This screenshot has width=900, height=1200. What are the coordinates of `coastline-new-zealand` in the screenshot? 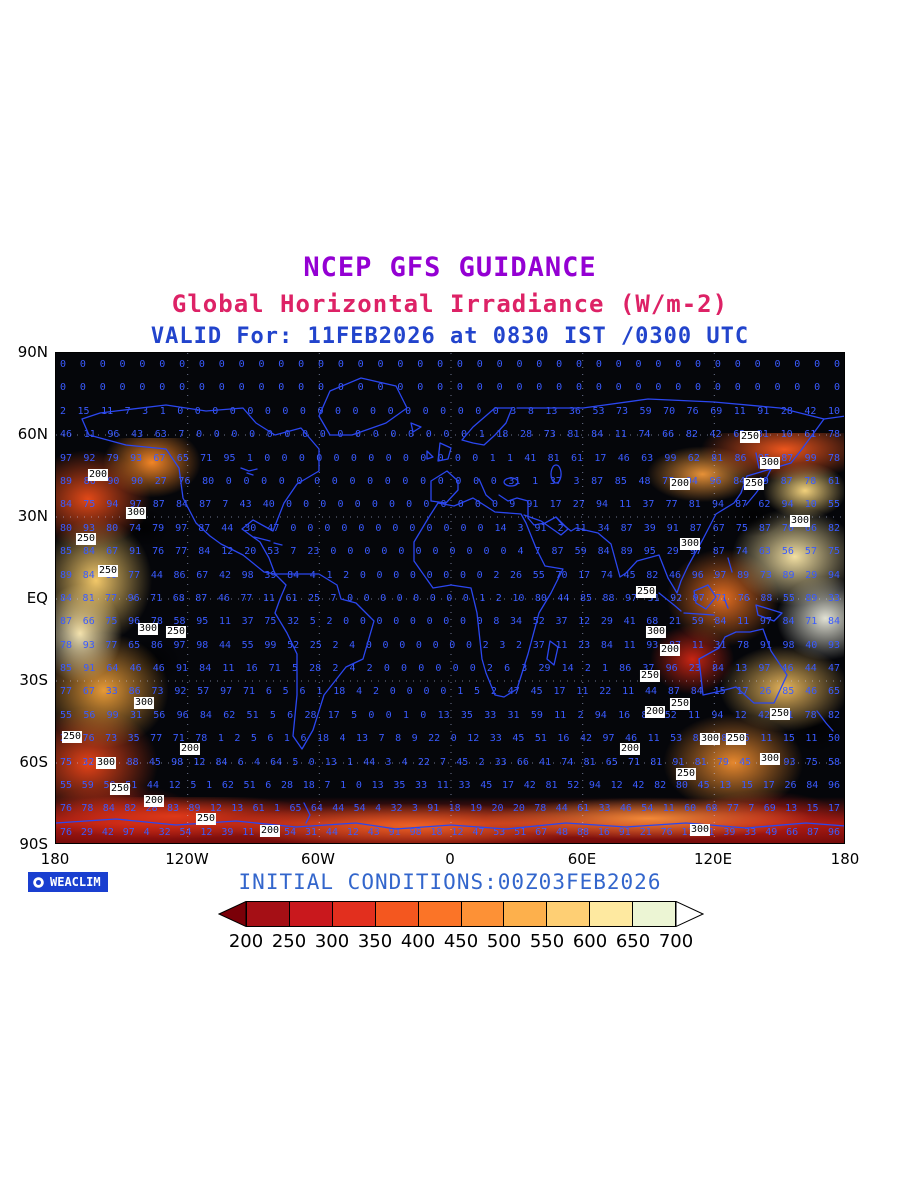 It's located at (825, 721).